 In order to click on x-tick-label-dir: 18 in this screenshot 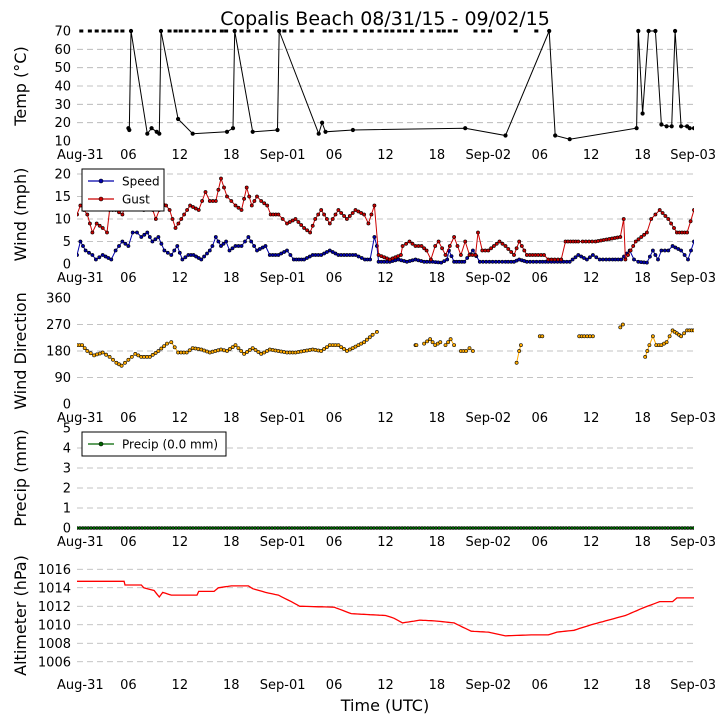, I will do `click(437, 418)`.